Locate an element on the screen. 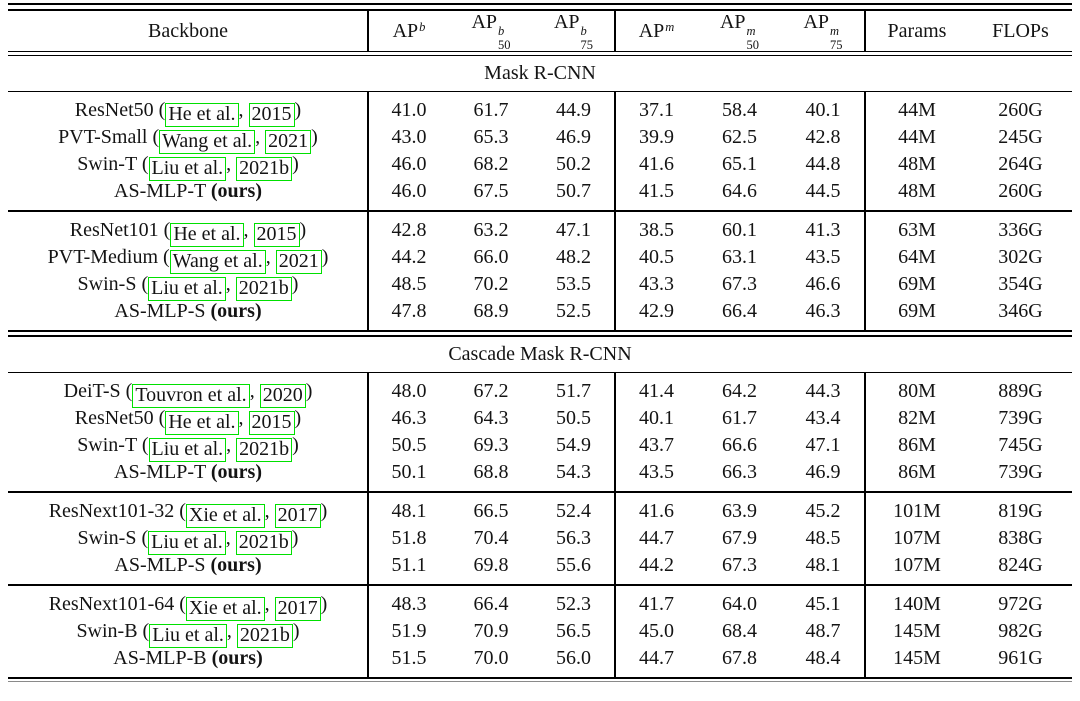 The width and height of the screenshot is (1080, 701). metric-cell: 40.1 is located at coordinates (656, 417).